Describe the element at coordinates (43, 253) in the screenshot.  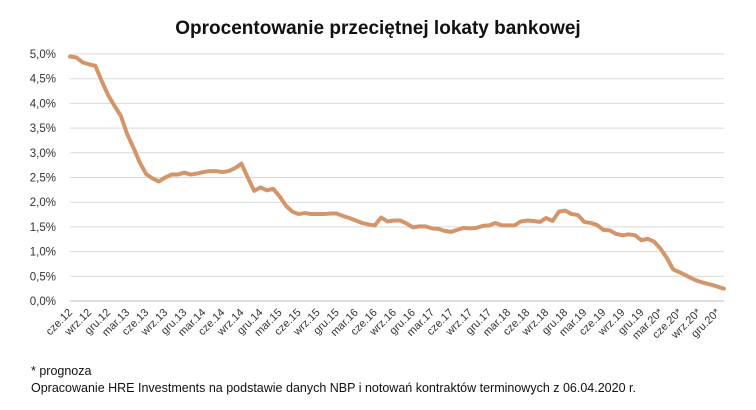
I see `y-tick-label: 1,0%` at that location.